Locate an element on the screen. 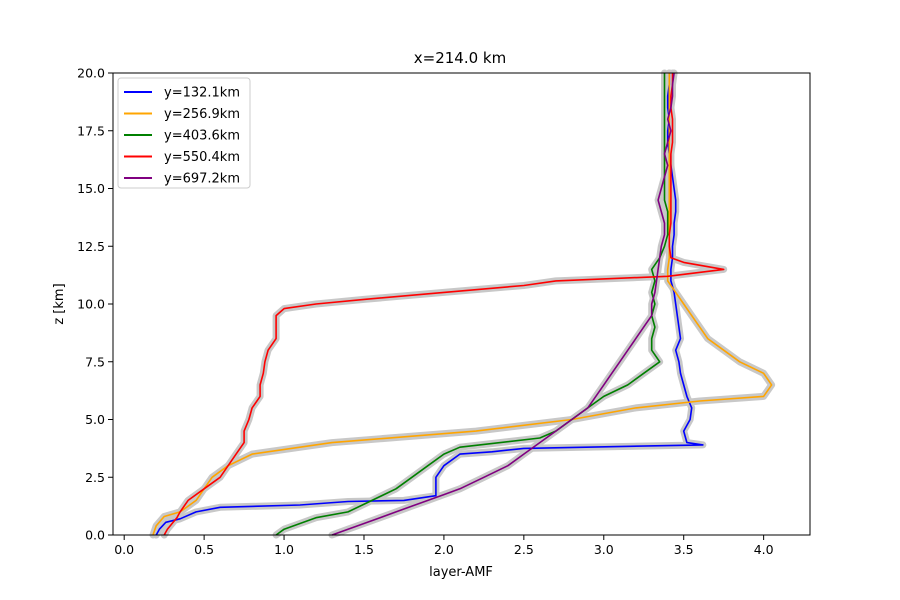 Image resolution: width=900 pixels, height=600 pixels. y-tick-label: 2.5 is located at coordinates (95, 477).